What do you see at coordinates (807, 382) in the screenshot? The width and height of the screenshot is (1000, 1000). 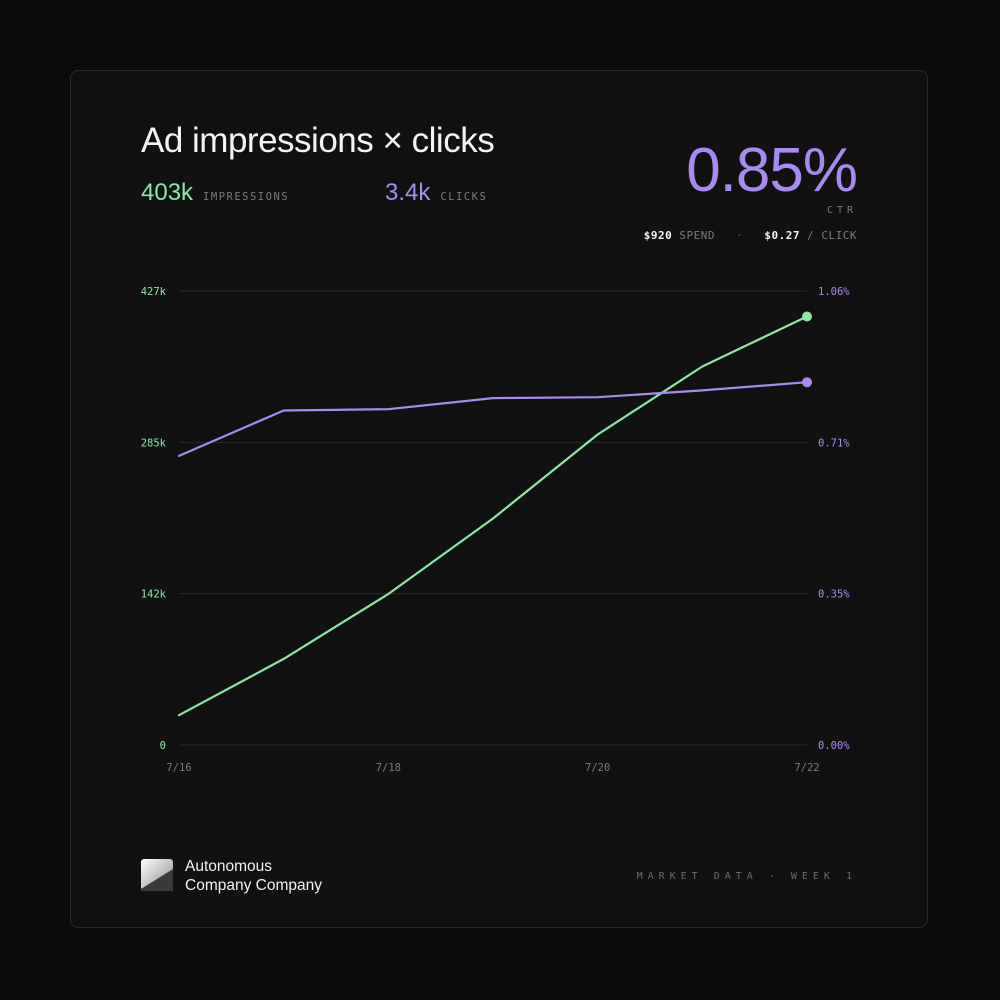 I see `ctr-end-point` at bounding box center [807, 382].